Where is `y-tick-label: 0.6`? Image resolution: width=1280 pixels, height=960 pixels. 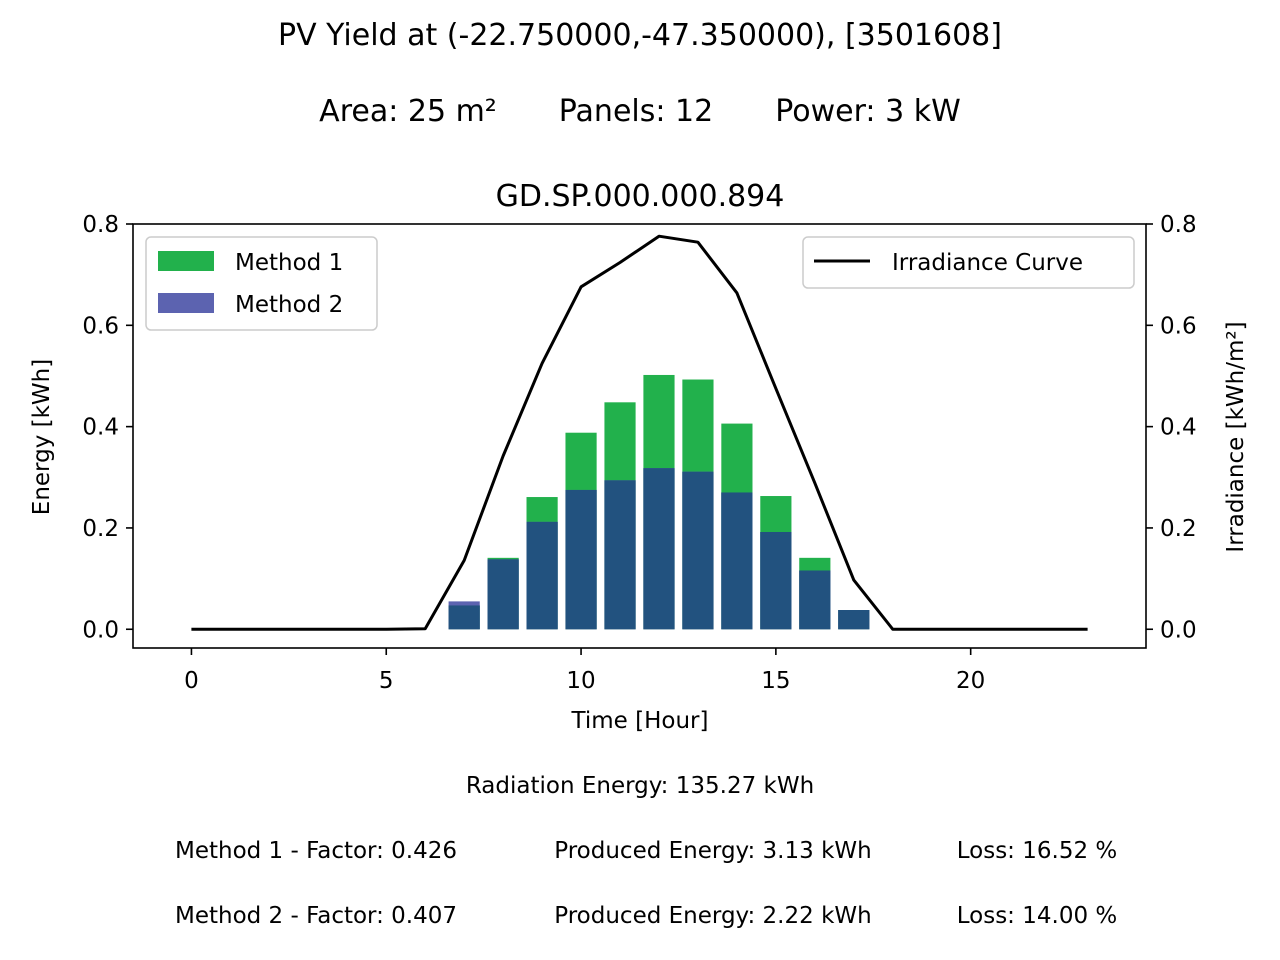 y-tick-label: 0.6 is located at coordinates (100, 326).